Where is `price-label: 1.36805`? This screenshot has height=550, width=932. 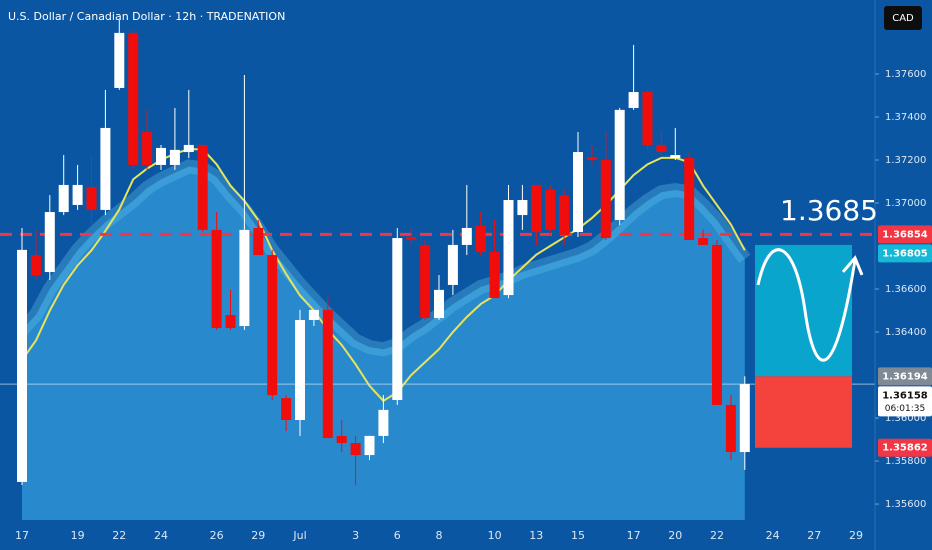
price-label: 1.36805 is located at coordinates (905, 253).